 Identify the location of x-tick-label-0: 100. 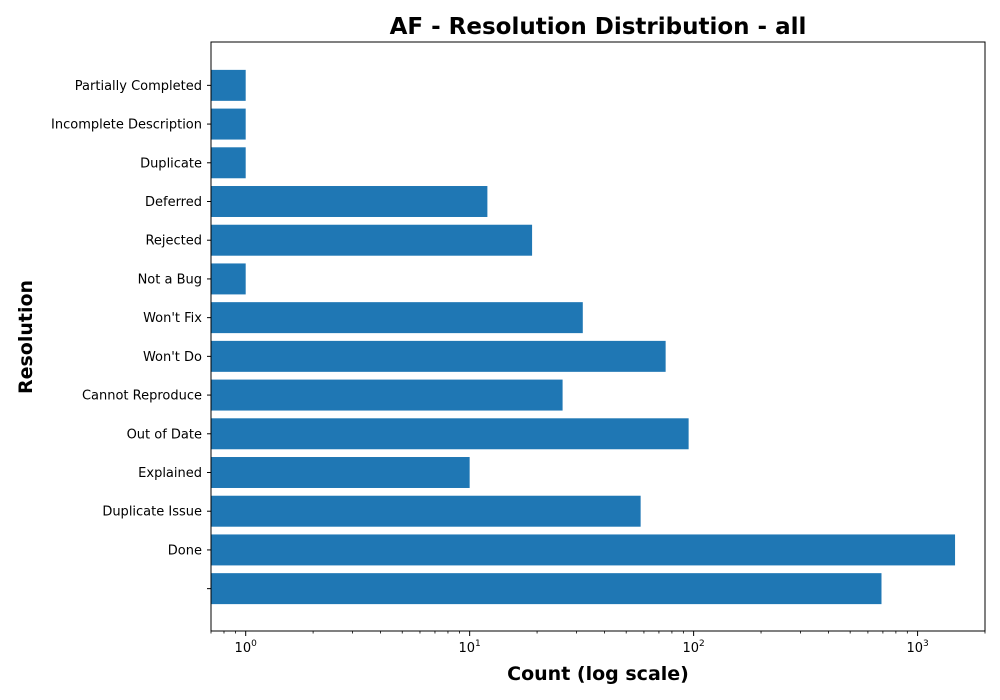
(246, 647).